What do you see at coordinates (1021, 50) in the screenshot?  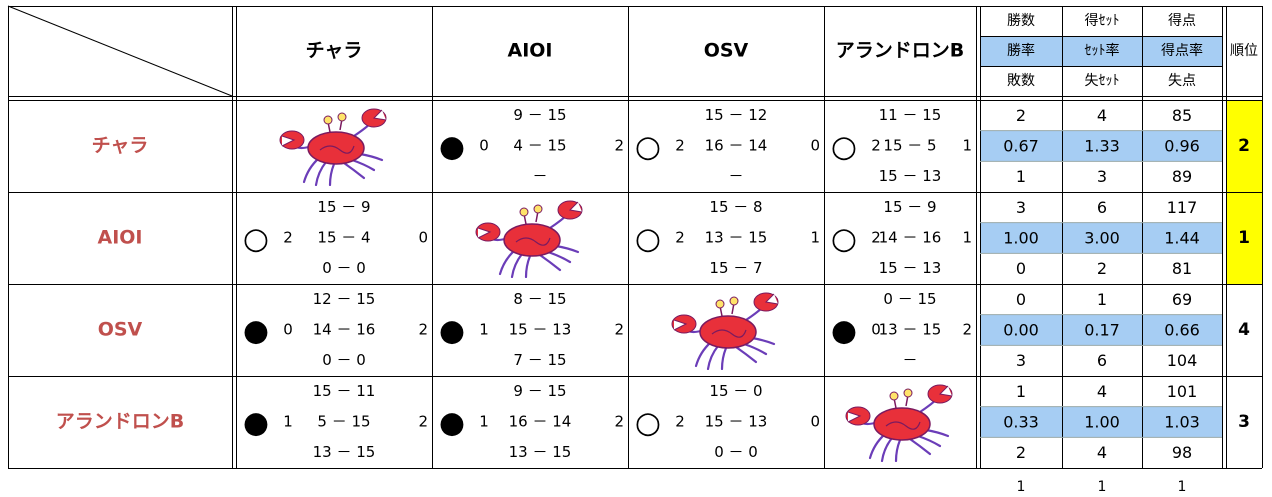 I see `stat-label: 勝率` at bounding box center [1021, 50].